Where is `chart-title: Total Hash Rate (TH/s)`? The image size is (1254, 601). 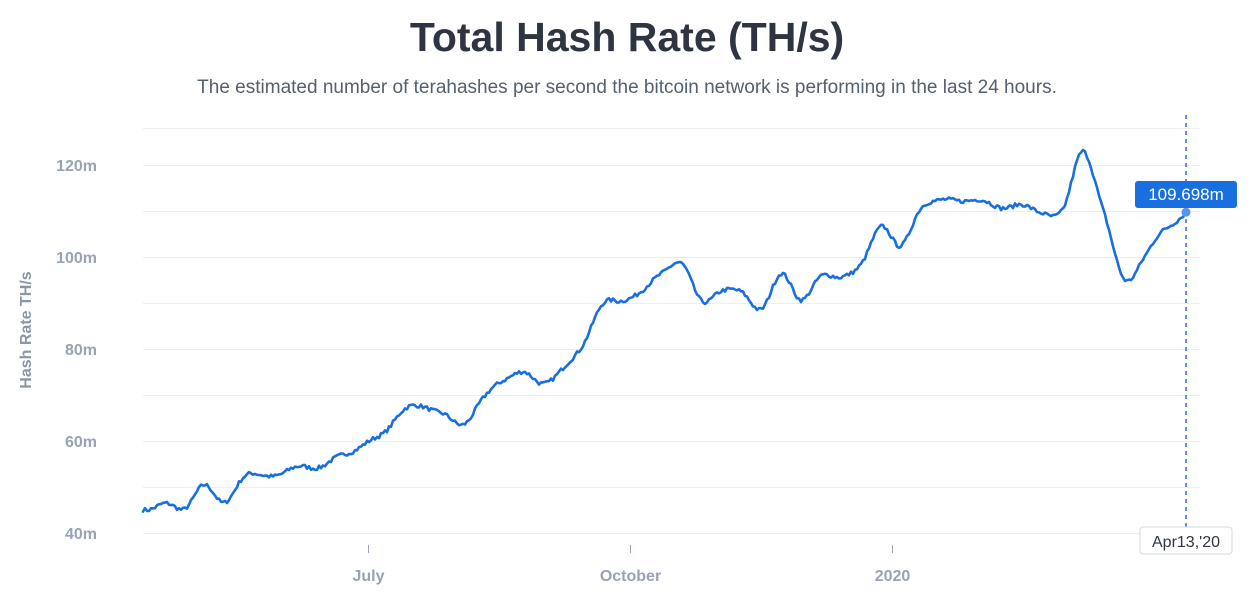
chart-title: Total Hash Rate (TH/s) is located at coordinates (627, 37).